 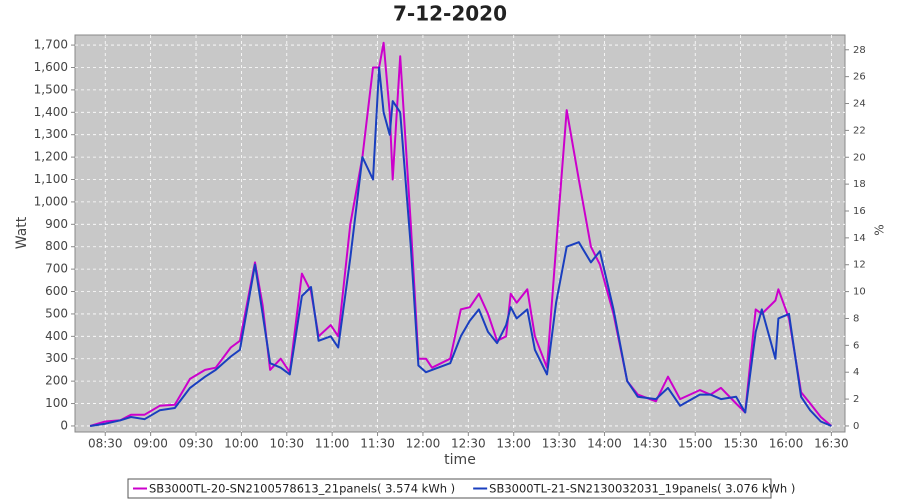 I want to click on y-tick-label: 1,000, so click(x=51, y=201).